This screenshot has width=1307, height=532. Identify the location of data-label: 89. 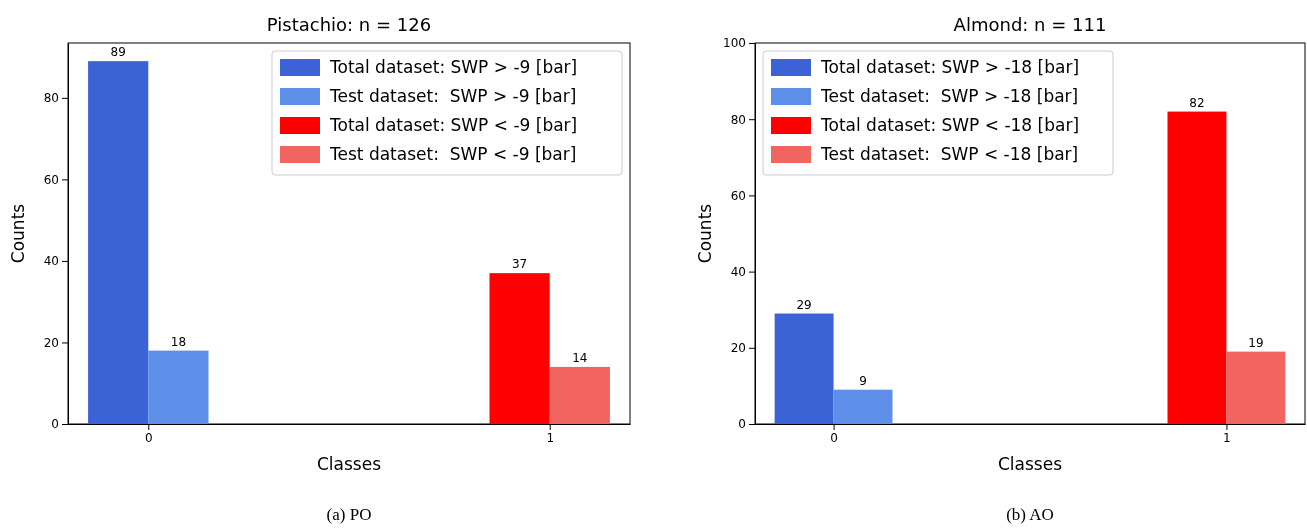
(118, 52).